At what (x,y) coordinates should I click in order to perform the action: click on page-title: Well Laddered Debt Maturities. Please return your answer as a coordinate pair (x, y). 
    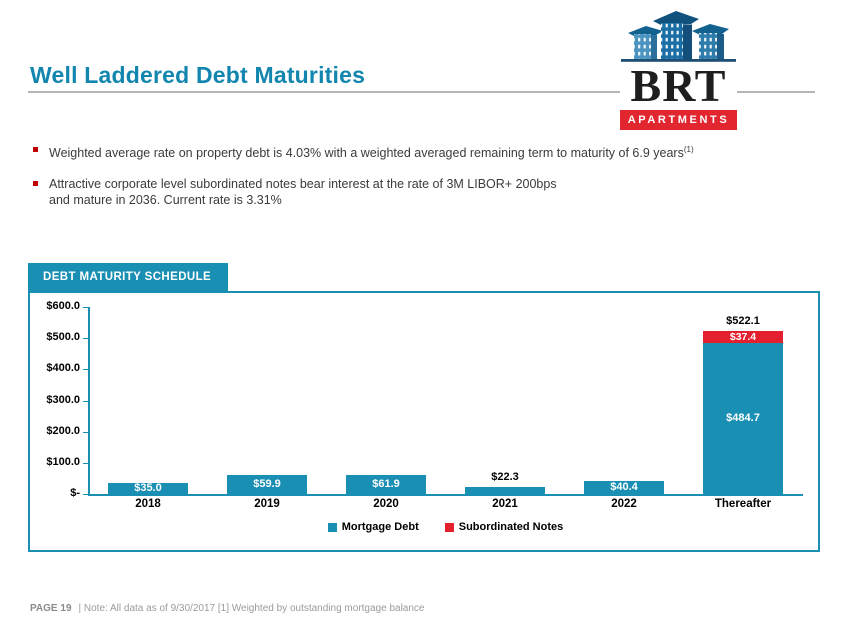
    Looking at the image, I should click on (198, 75).